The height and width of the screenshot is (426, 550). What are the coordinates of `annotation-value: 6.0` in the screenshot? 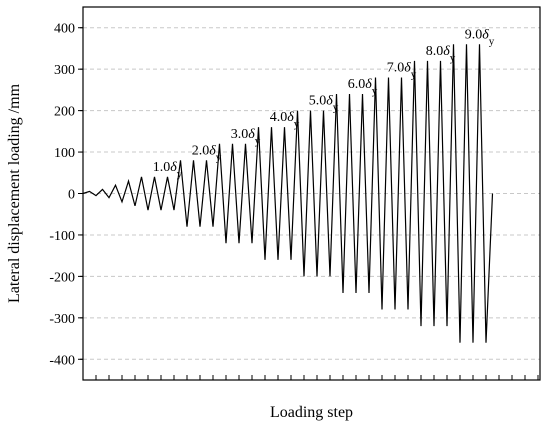 It's located at (357, 84).